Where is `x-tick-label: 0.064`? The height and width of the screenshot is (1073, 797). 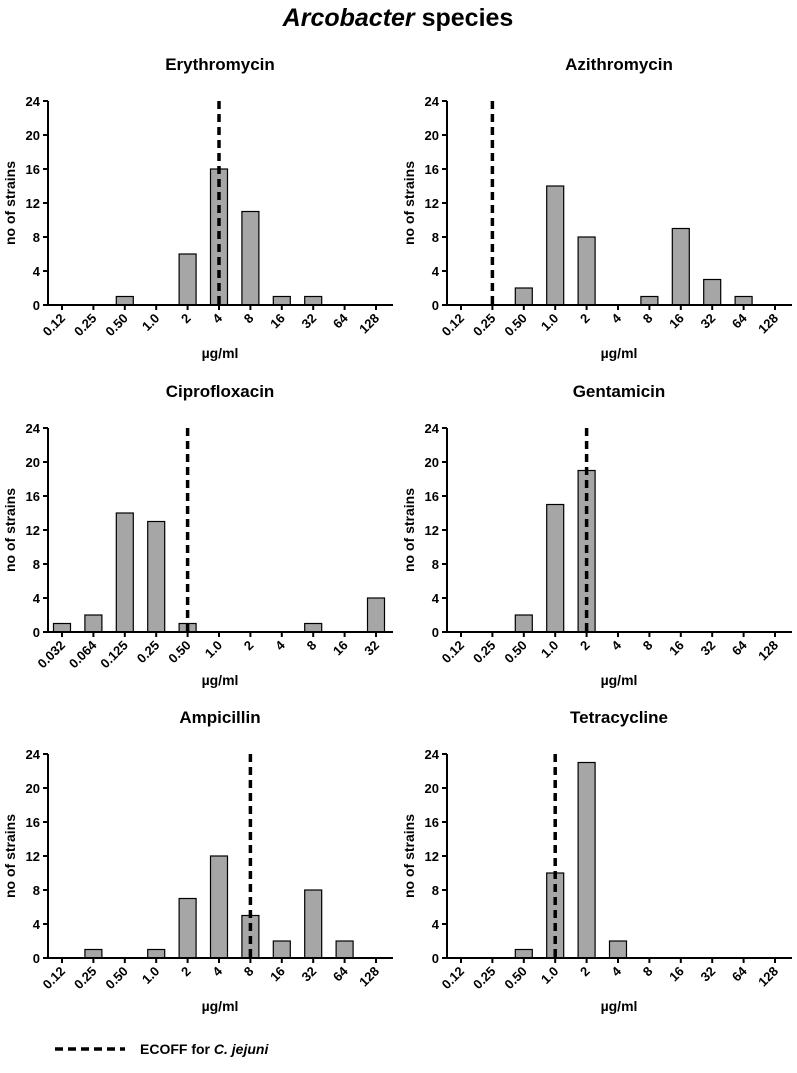
x-tick-label: 0.064 is located at coordinates (83, 654).